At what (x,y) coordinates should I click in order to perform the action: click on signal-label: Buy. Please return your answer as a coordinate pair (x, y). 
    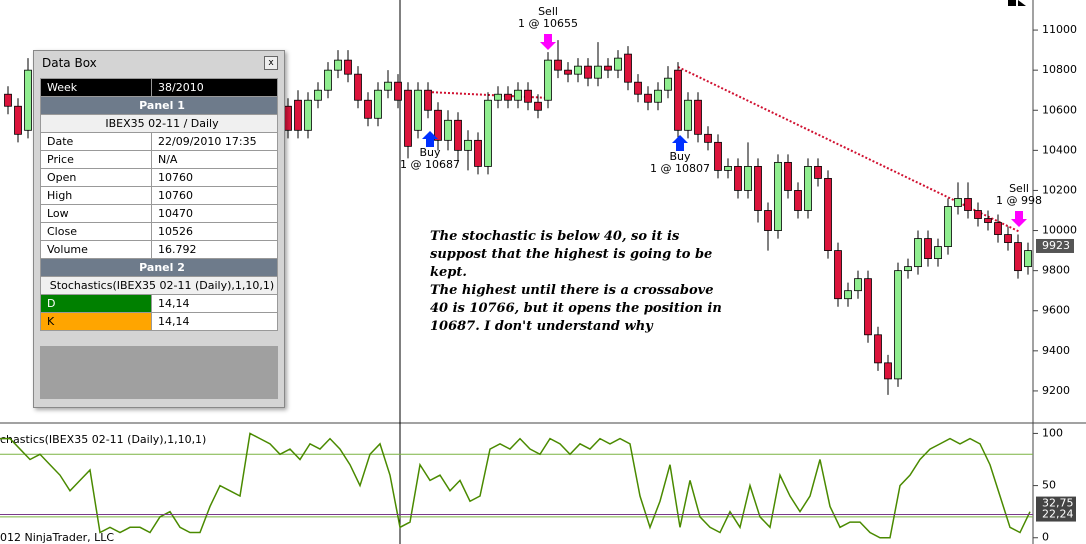
    Looking at the image, I should click on (680, 156).